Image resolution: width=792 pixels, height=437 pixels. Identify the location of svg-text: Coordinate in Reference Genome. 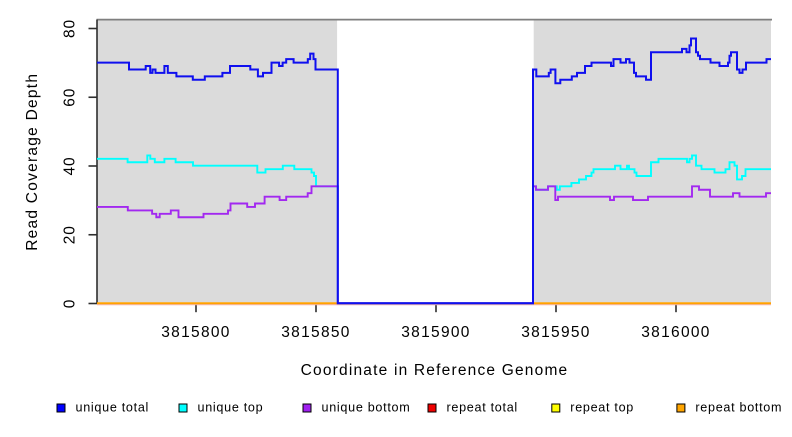
(435, 370).